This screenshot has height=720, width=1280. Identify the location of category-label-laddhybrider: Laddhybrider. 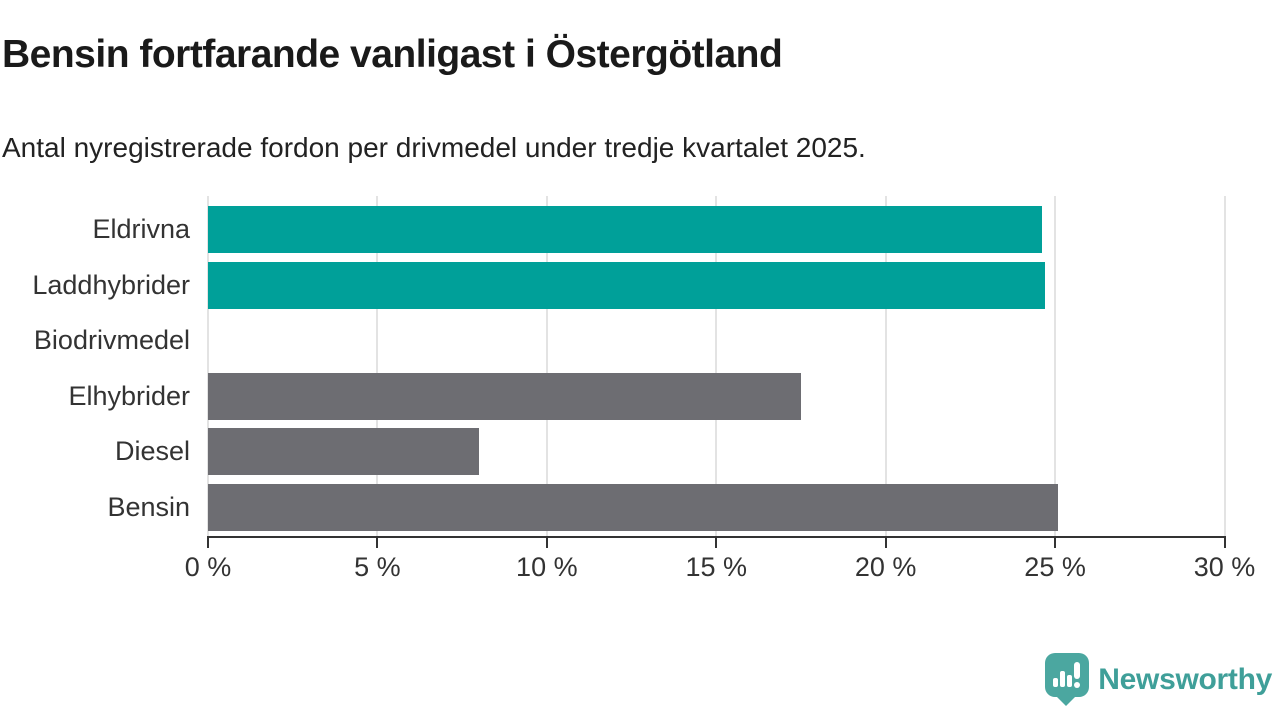
(111, 284).